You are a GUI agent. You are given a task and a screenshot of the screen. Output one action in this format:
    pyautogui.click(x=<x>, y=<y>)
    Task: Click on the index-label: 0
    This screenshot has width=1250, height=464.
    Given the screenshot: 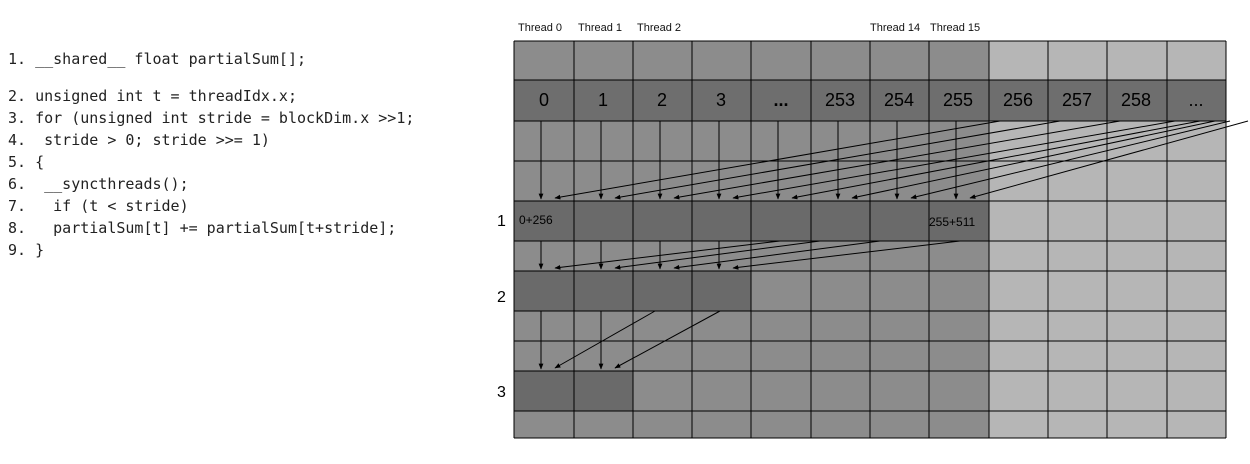 What is the action you would take?
    pyautogui.click(x=544, y=100)
    